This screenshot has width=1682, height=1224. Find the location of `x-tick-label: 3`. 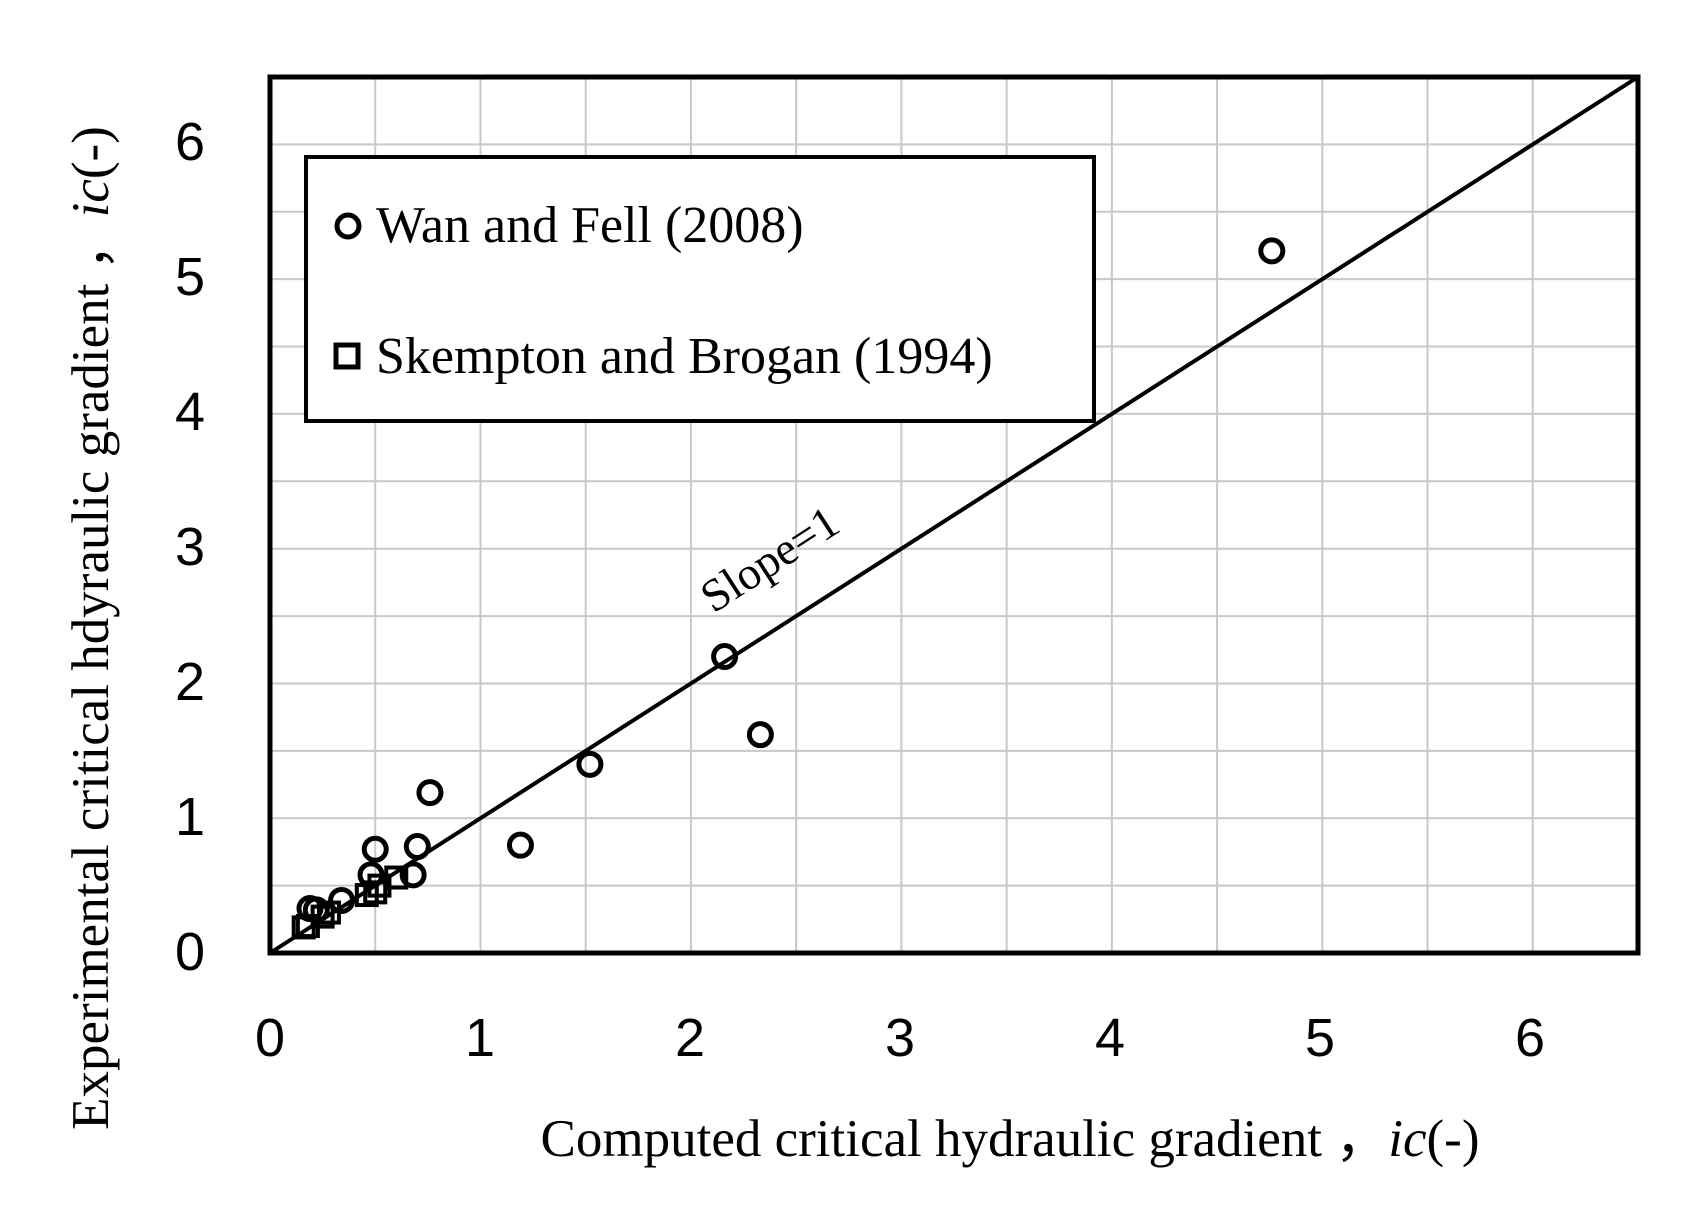

x-tick-label: 3 is located at coordinates (900, 1038).